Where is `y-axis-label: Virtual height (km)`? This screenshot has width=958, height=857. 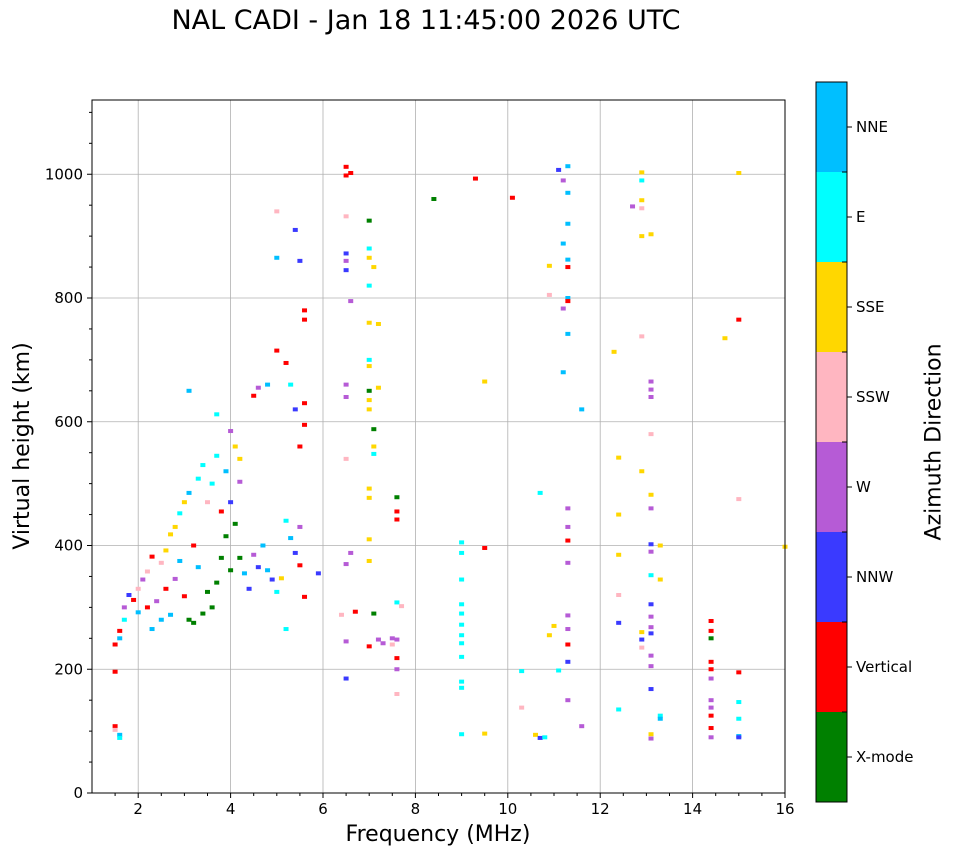
y-axis-label: Virtual height (km) is located at coordinates (22, 445).